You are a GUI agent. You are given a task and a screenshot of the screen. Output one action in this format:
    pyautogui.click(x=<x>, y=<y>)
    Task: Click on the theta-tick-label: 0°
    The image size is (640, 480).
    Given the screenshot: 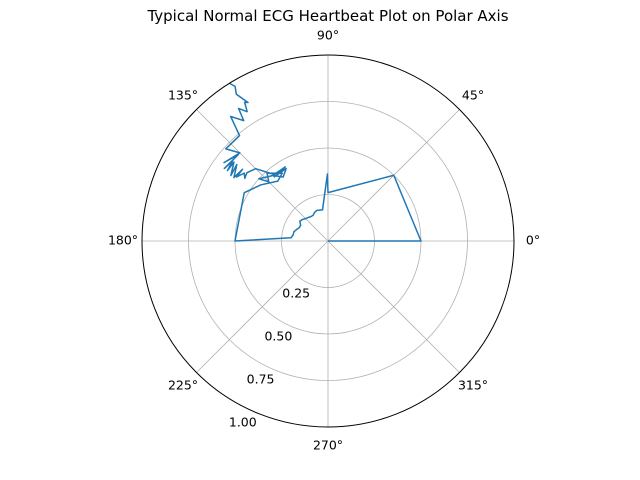 What is the action you would take?
    pyautogui.click(x=533, y=240)
    